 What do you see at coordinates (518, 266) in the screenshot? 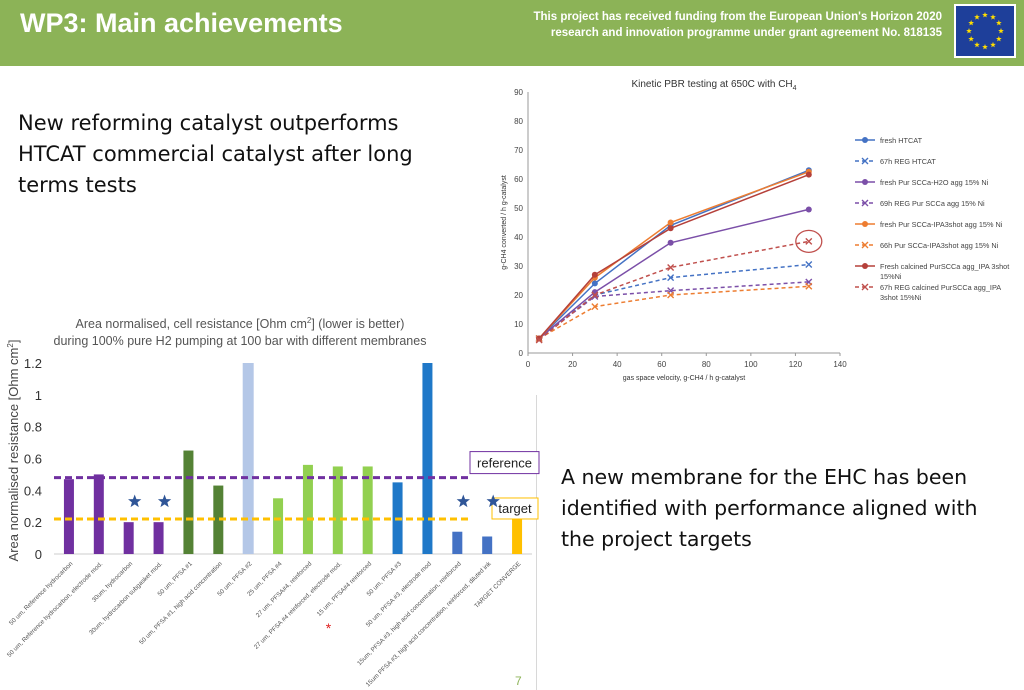
I see `y-tick-label: 30` at bounding box center [518, 266].